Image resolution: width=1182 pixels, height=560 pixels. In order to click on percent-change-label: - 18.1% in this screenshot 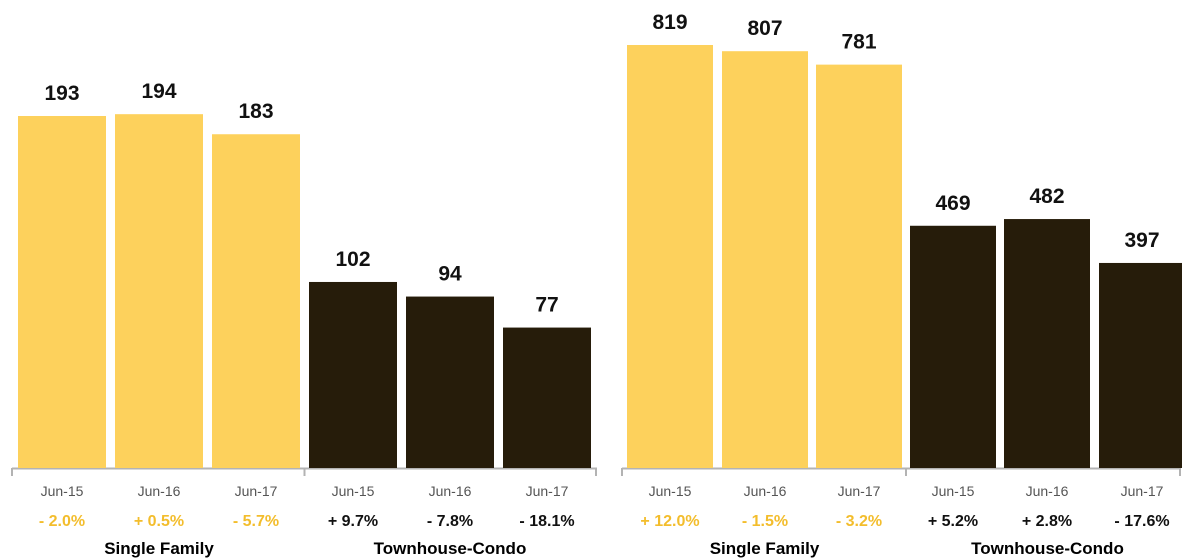, I will do `click(546, 521)`.